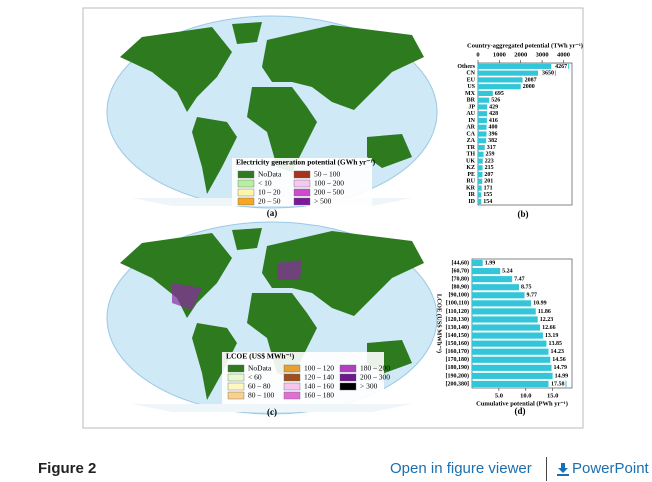  I want to click on plot-frame, so click(522, 323).